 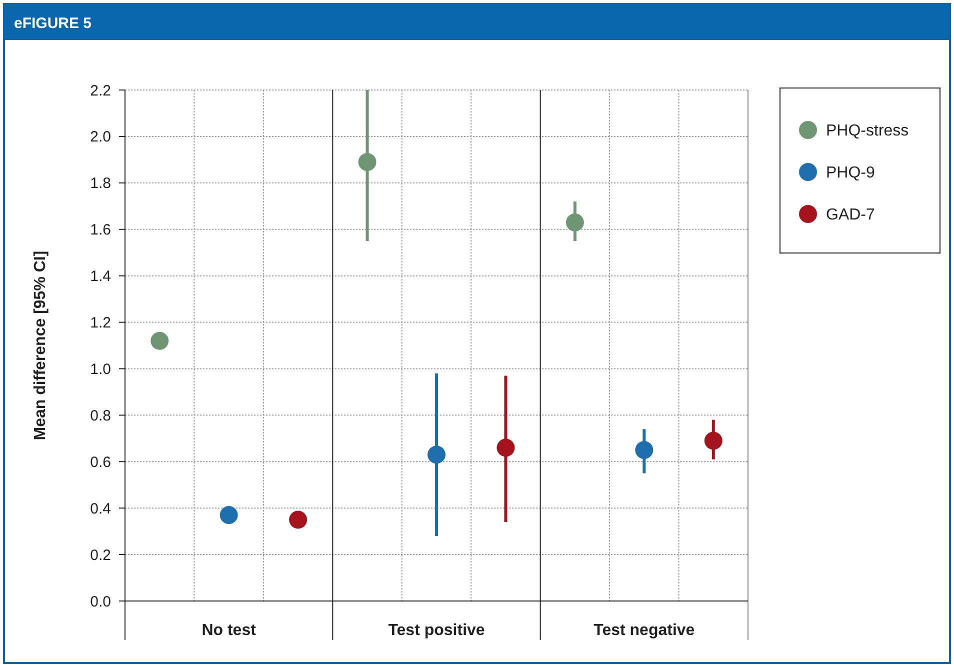 What do you see at coordinates (850, 173) in the screenshot?
I see `legend-label: PHQ-9` at bounding box center [850, 173].